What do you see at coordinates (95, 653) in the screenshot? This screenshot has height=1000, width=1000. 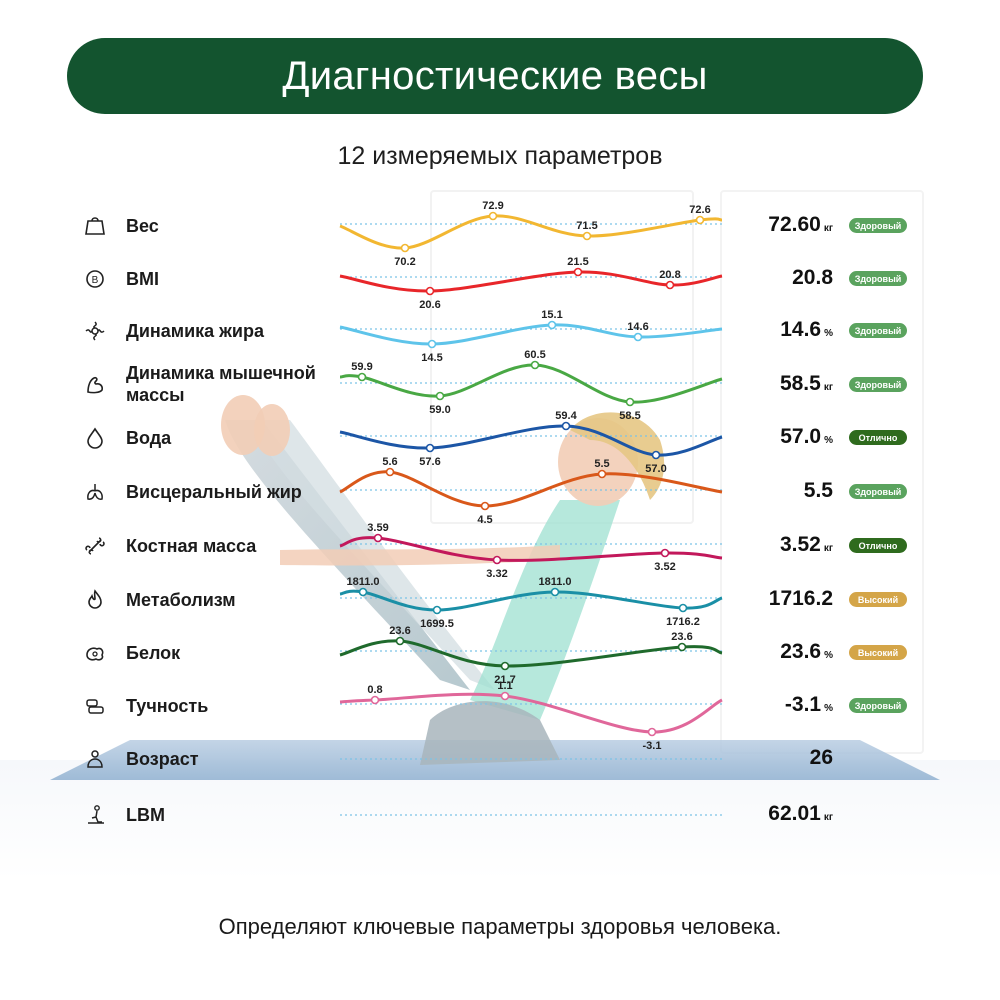 I see `protein-icon` at bounding box center [95, 653].